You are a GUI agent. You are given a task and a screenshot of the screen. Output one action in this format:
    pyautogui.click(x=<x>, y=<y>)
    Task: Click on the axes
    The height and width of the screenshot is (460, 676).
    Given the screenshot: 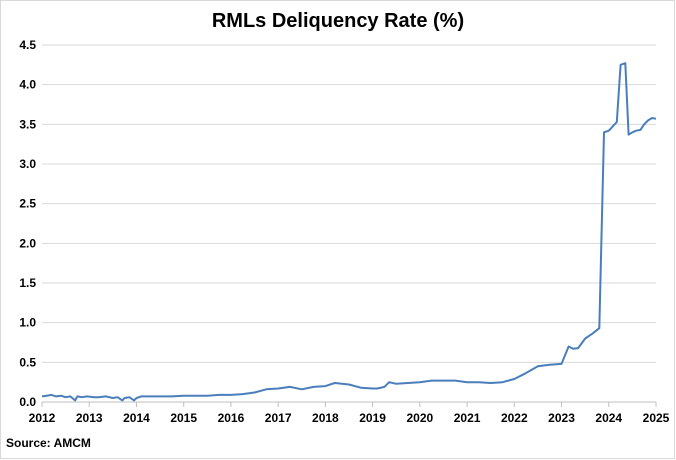 What is the action you would take?
    pyautogui.click(x=349, y=404)
    